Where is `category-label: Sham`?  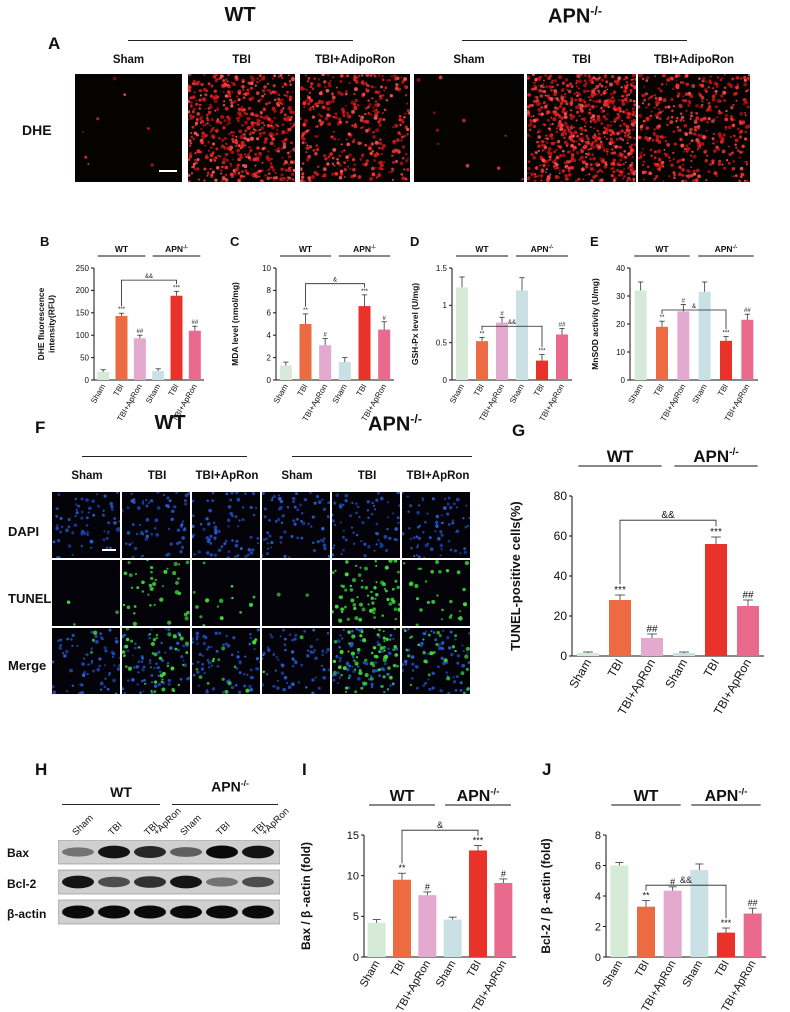 category-label: Sham is located at coordinates (612, 974).